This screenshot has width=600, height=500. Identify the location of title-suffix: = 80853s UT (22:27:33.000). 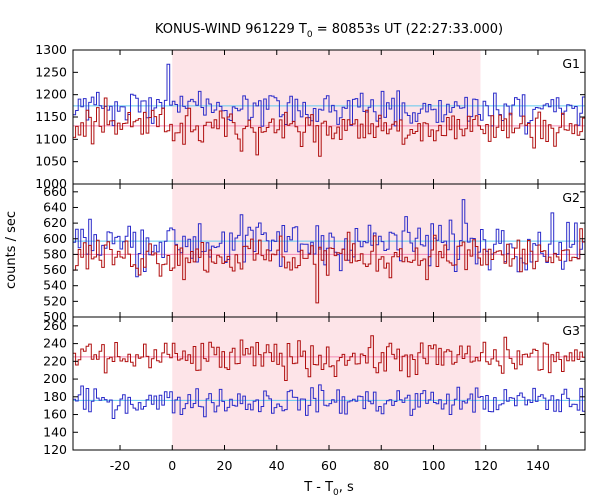
(408, 29).